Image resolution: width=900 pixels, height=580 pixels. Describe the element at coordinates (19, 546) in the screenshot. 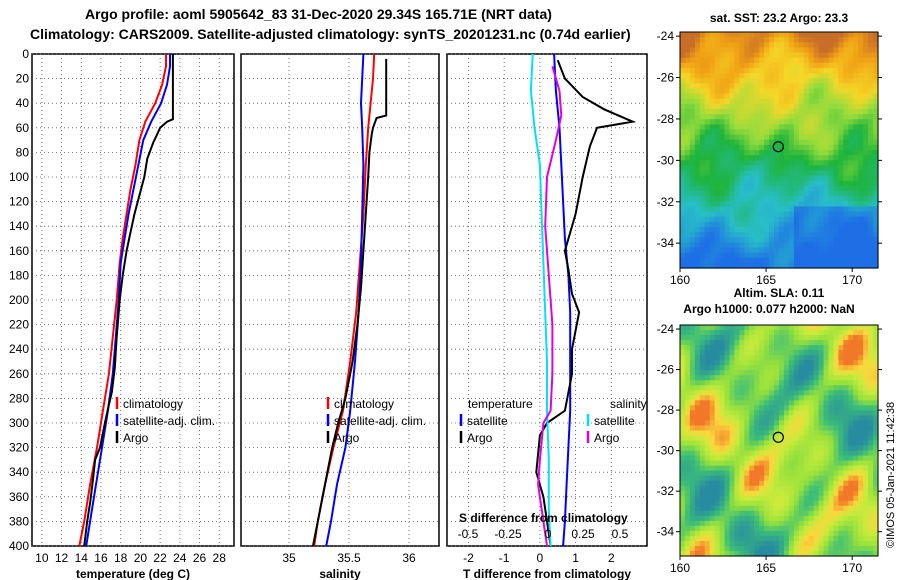

I see `depth-tick-label: 400` at that location.